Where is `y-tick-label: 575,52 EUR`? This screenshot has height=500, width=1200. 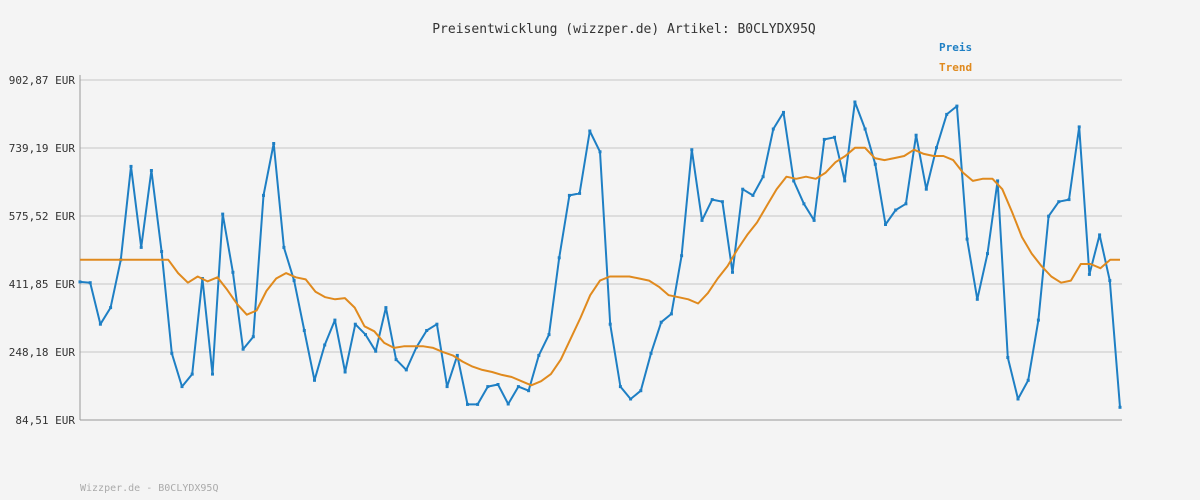 y-tick-label: 575,52 EUR is located at coordinates (42, 216).